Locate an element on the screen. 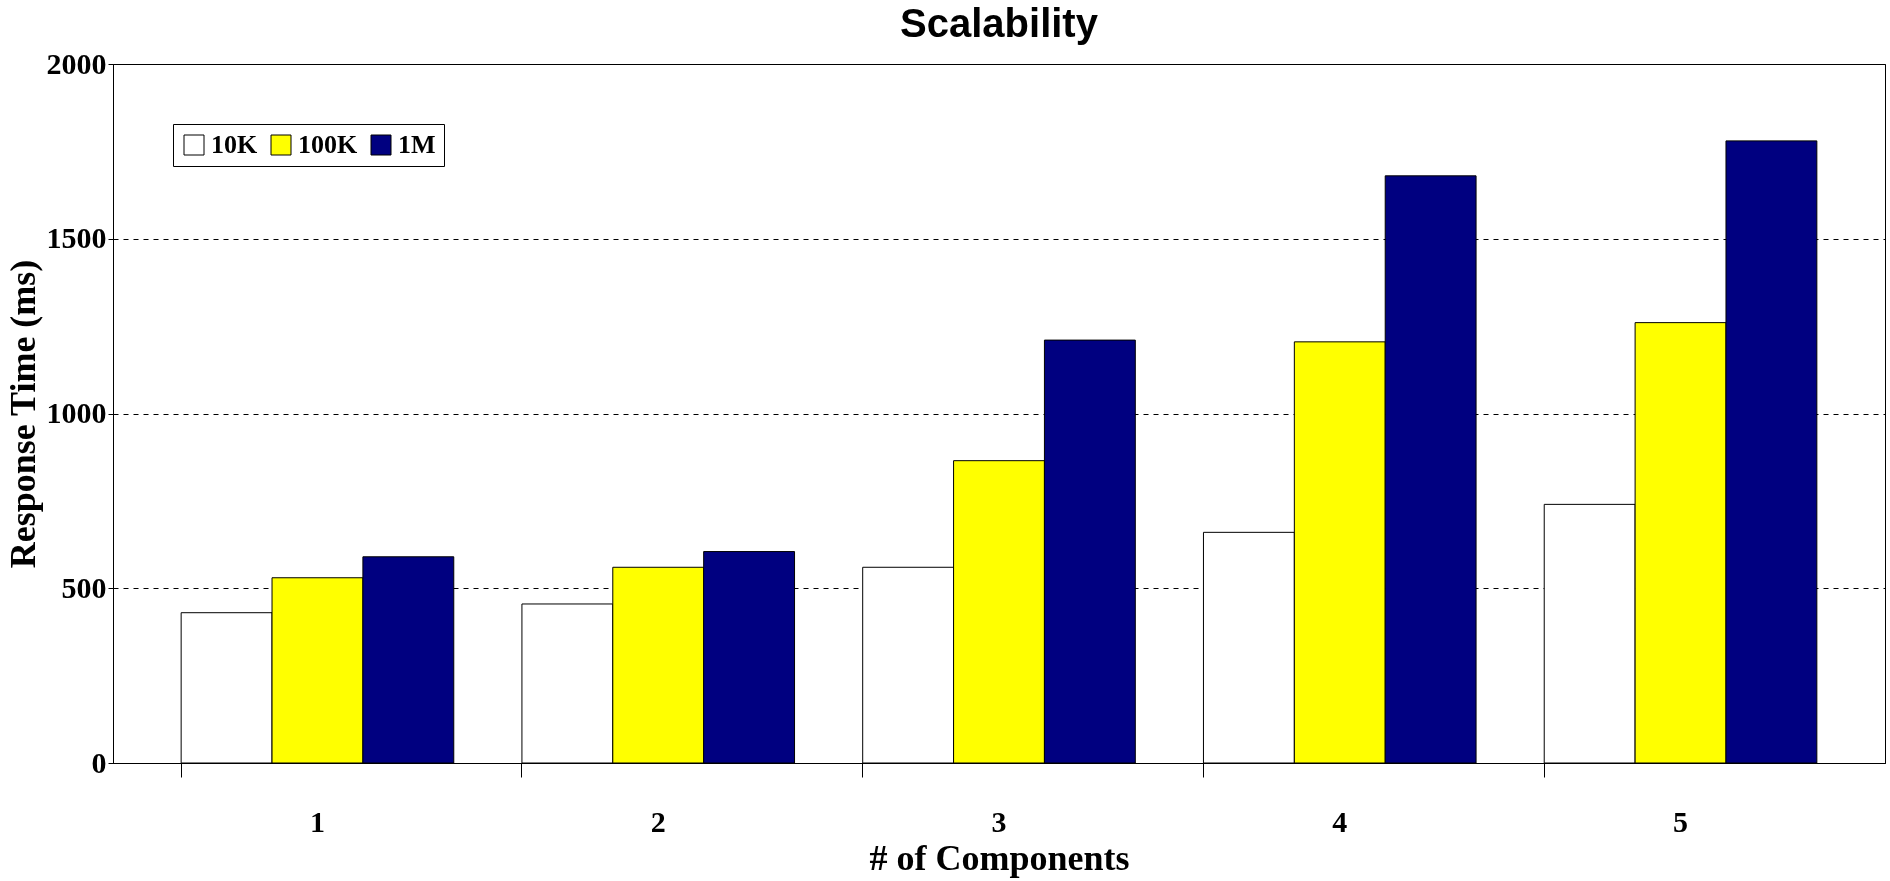 This screenshot has height=881, width=1890. y-tick-label: 0 is located at coordinates (99, 762).